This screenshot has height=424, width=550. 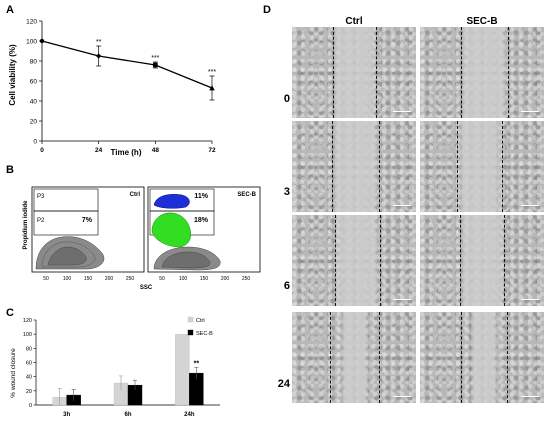 What do you see at coordinates (66, 223) in the screenshot?
I see `gate-p2-ctrl` at bounding box center [66, 223].